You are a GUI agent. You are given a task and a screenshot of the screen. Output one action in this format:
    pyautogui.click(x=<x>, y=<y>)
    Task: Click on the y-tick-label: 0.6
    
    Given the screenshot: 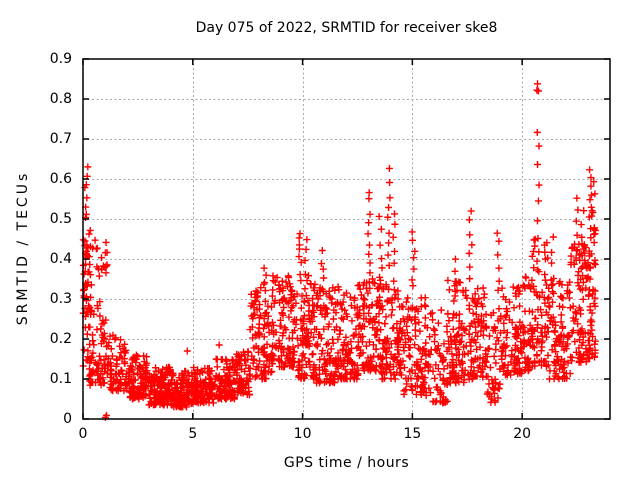 What is the action you would take?
    pyautogui.click(x=60, y=179)
    